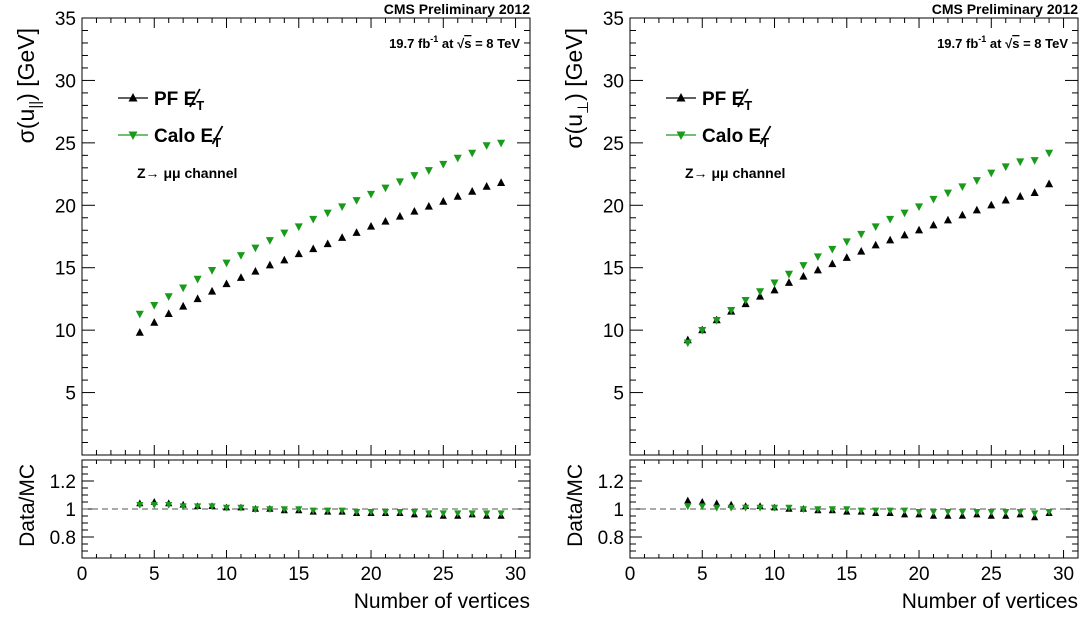 The width and height of the screenshot is (1091, 624). What do you see at coordinates (1005, 9) in the screenshot?
I see `cms-header: CMS Preliminary 2012` at bounding box center [1005, 9].